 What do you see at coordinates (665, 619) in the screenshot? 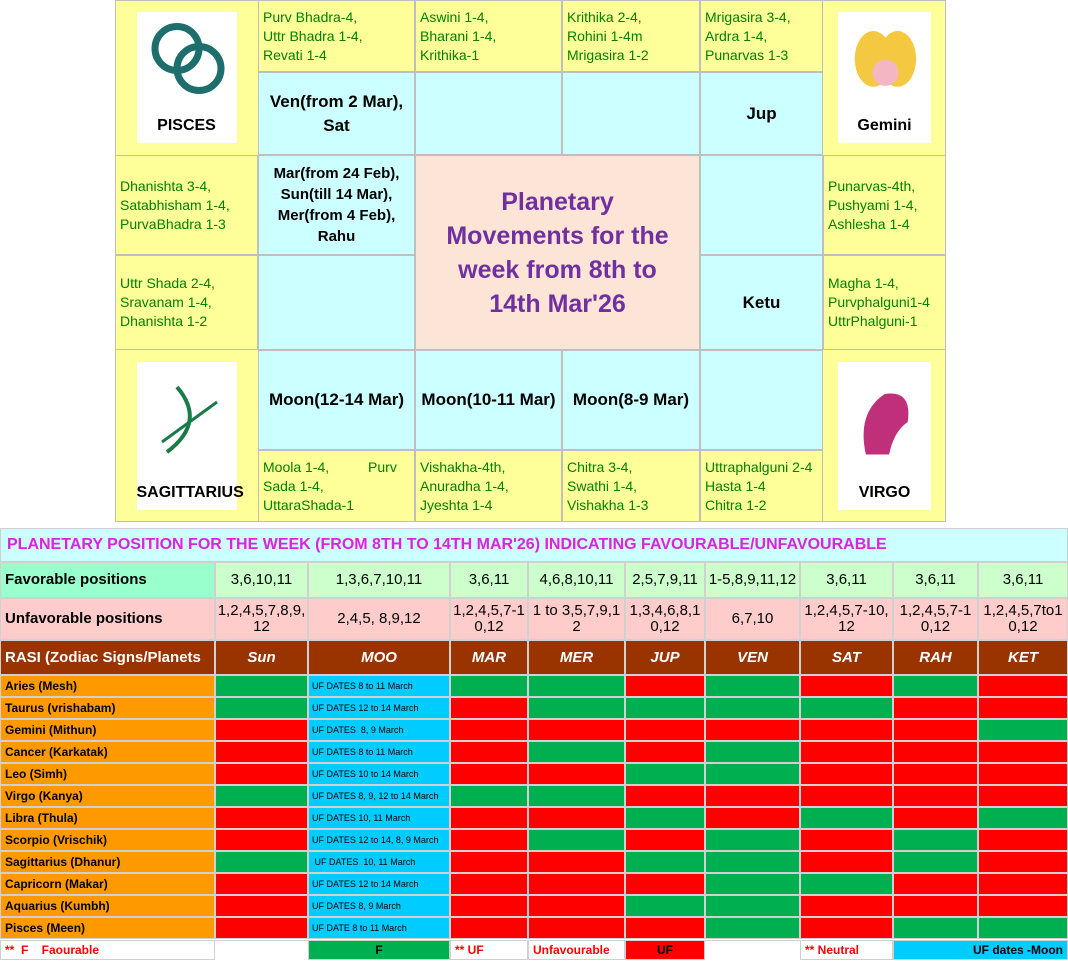
I see `unfavorable-cell: 1,3,4,6,8,10,12` at bounding box center [665, 619].